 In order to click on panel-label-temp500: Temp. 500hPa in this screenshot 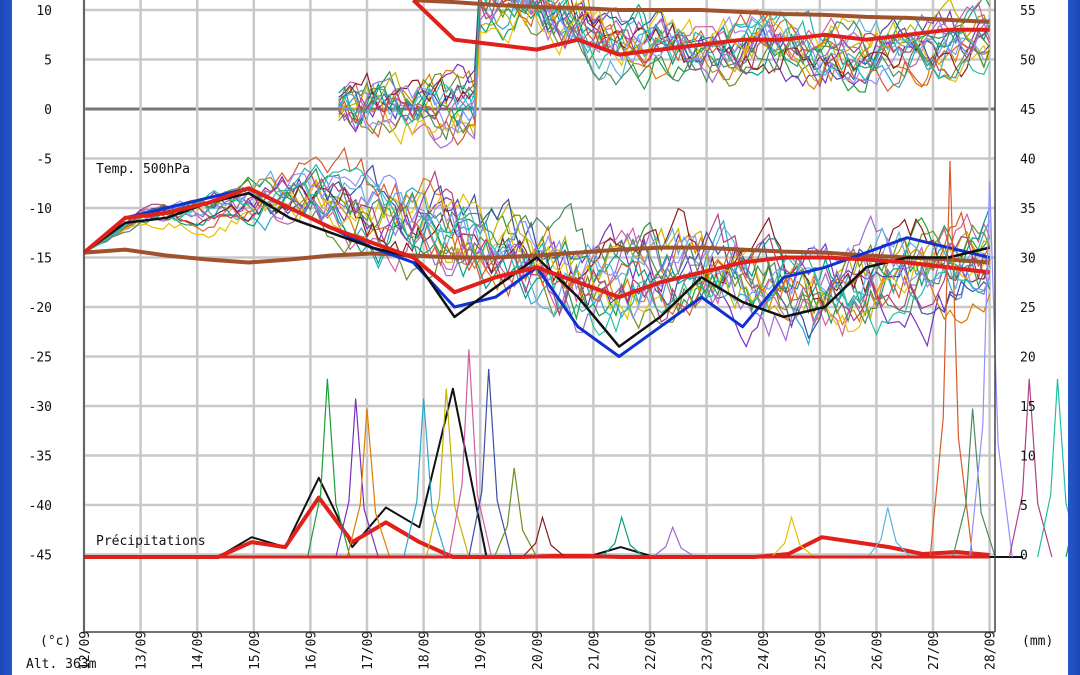, I will do `click(143, 169)`.